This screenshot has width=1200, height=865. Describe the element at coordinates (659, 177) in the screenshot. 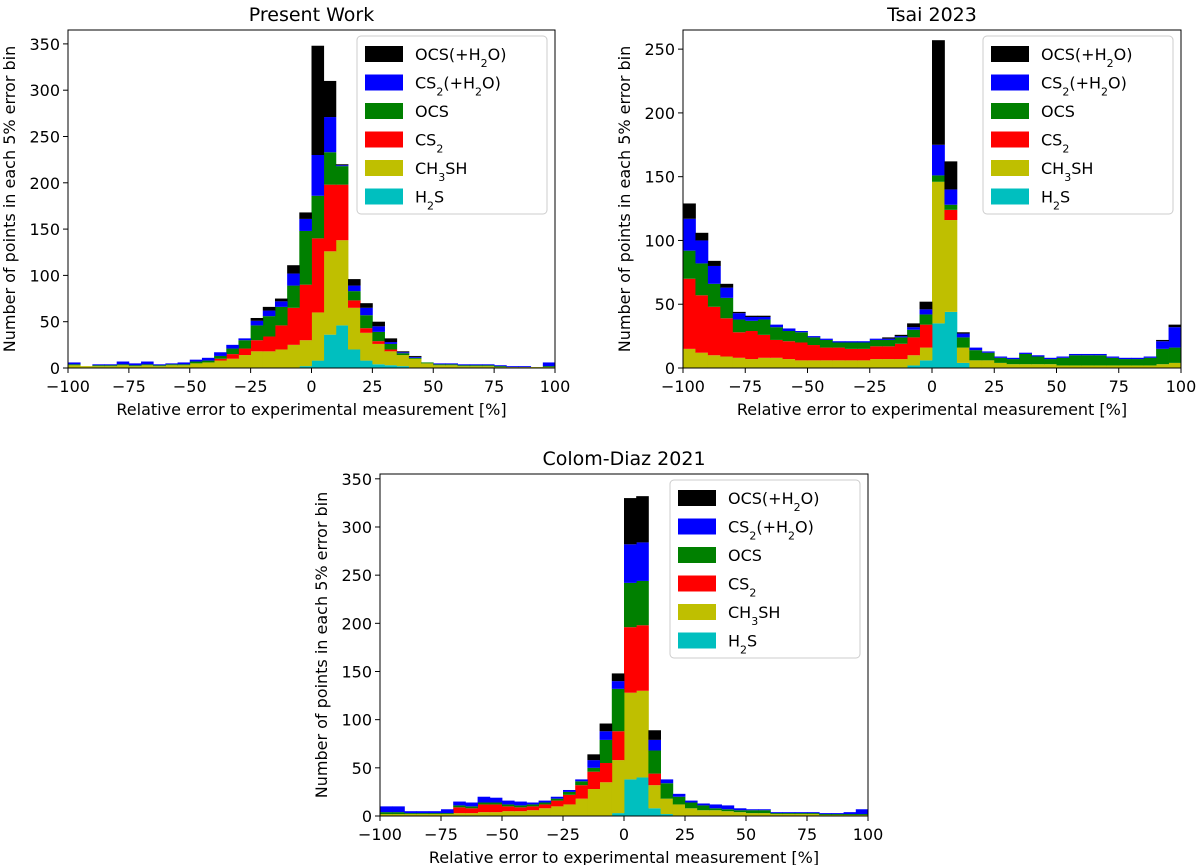

I see `y-tick-label: 150` at that location.